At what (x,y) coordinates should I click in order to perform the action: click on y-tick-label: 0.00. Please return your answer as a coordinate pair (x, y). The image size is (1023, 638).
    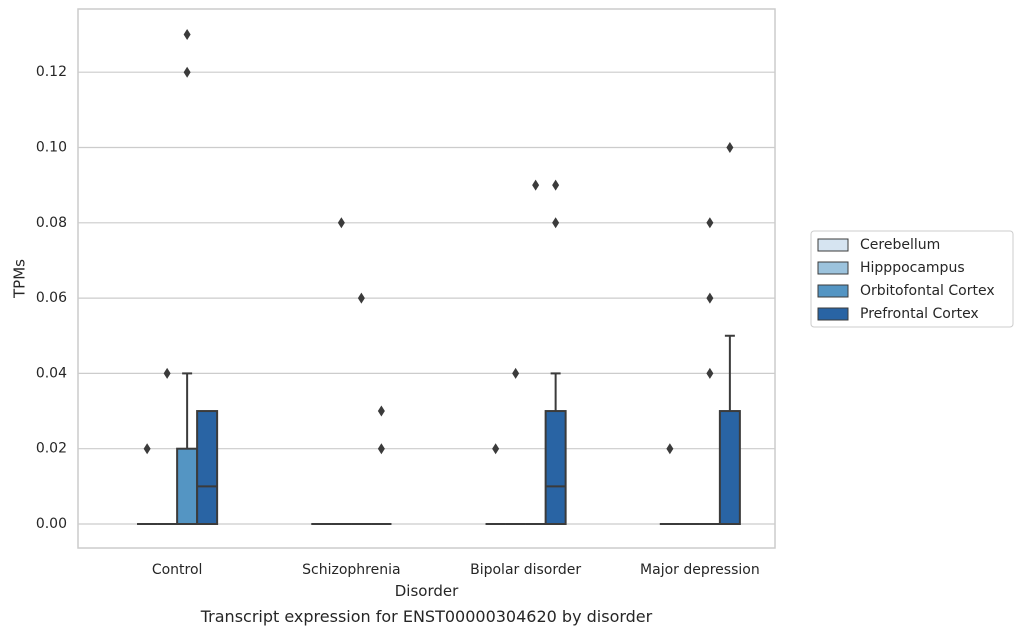
    Looking at the image, I should click on (51, 524).